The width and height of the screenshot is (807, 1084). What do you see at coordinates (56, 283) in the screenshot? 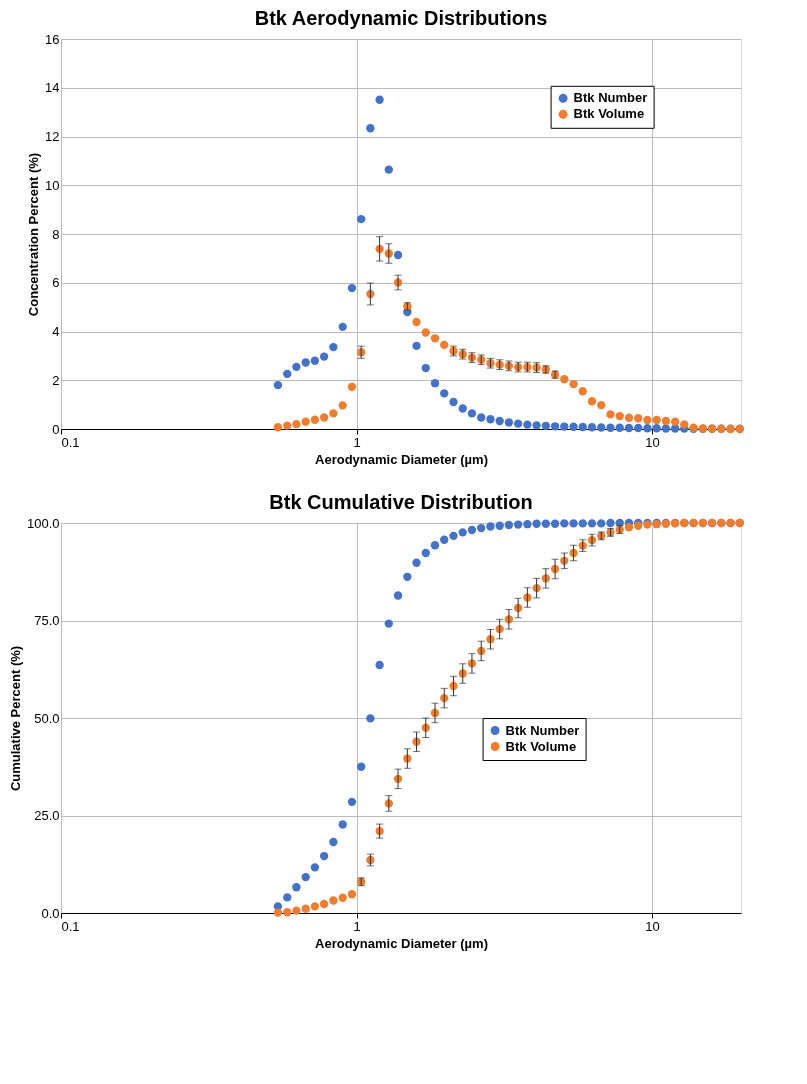
I see `y-tick-label: 6` at bounding box center [56, 283].